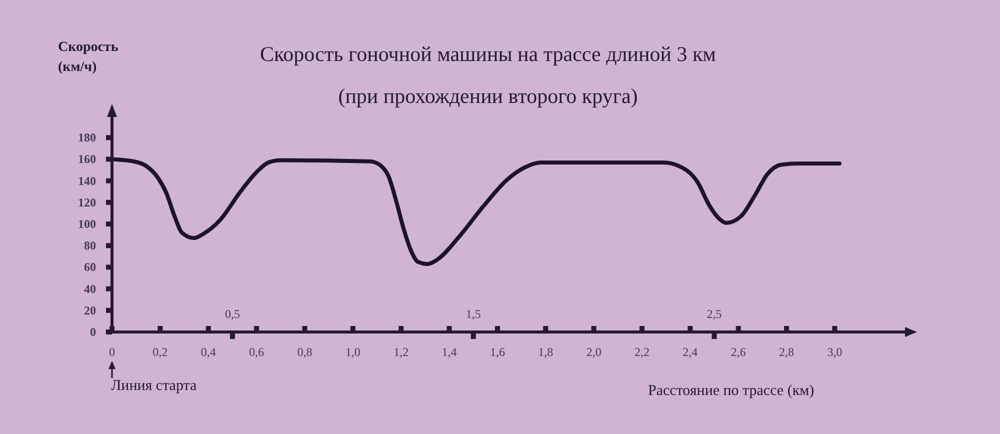  What do you see at coordinates (834, 352) in the screenshot?
I see `x-tick-label: 3,0` at bounding box center [834, 352].